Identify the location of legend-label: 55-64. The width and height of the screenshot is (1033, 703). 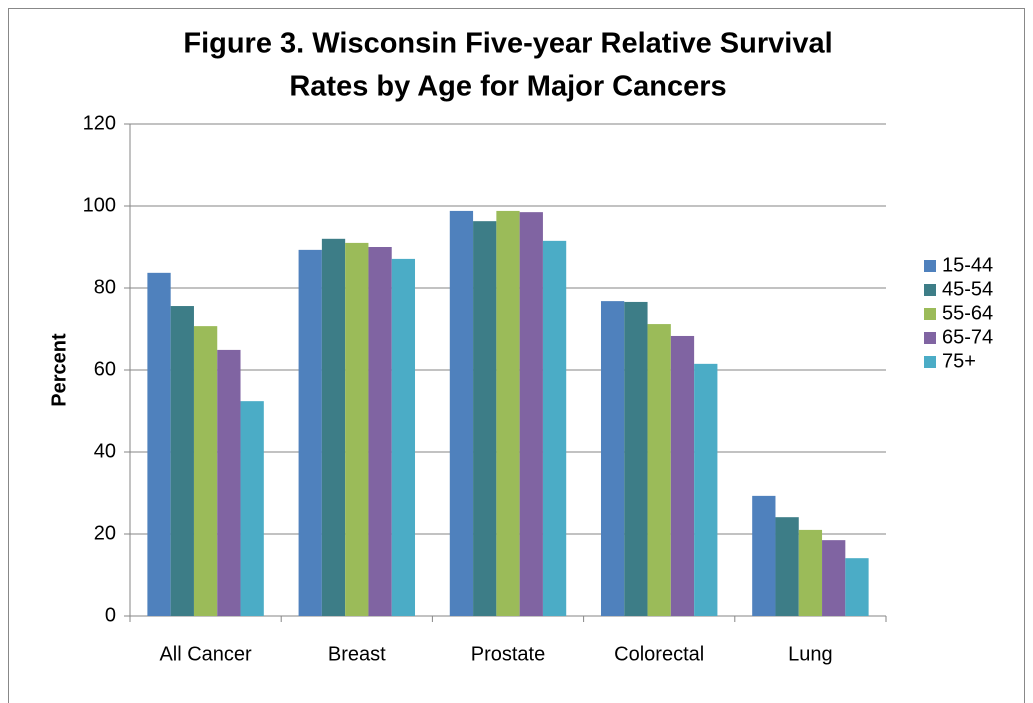
(967, 313).